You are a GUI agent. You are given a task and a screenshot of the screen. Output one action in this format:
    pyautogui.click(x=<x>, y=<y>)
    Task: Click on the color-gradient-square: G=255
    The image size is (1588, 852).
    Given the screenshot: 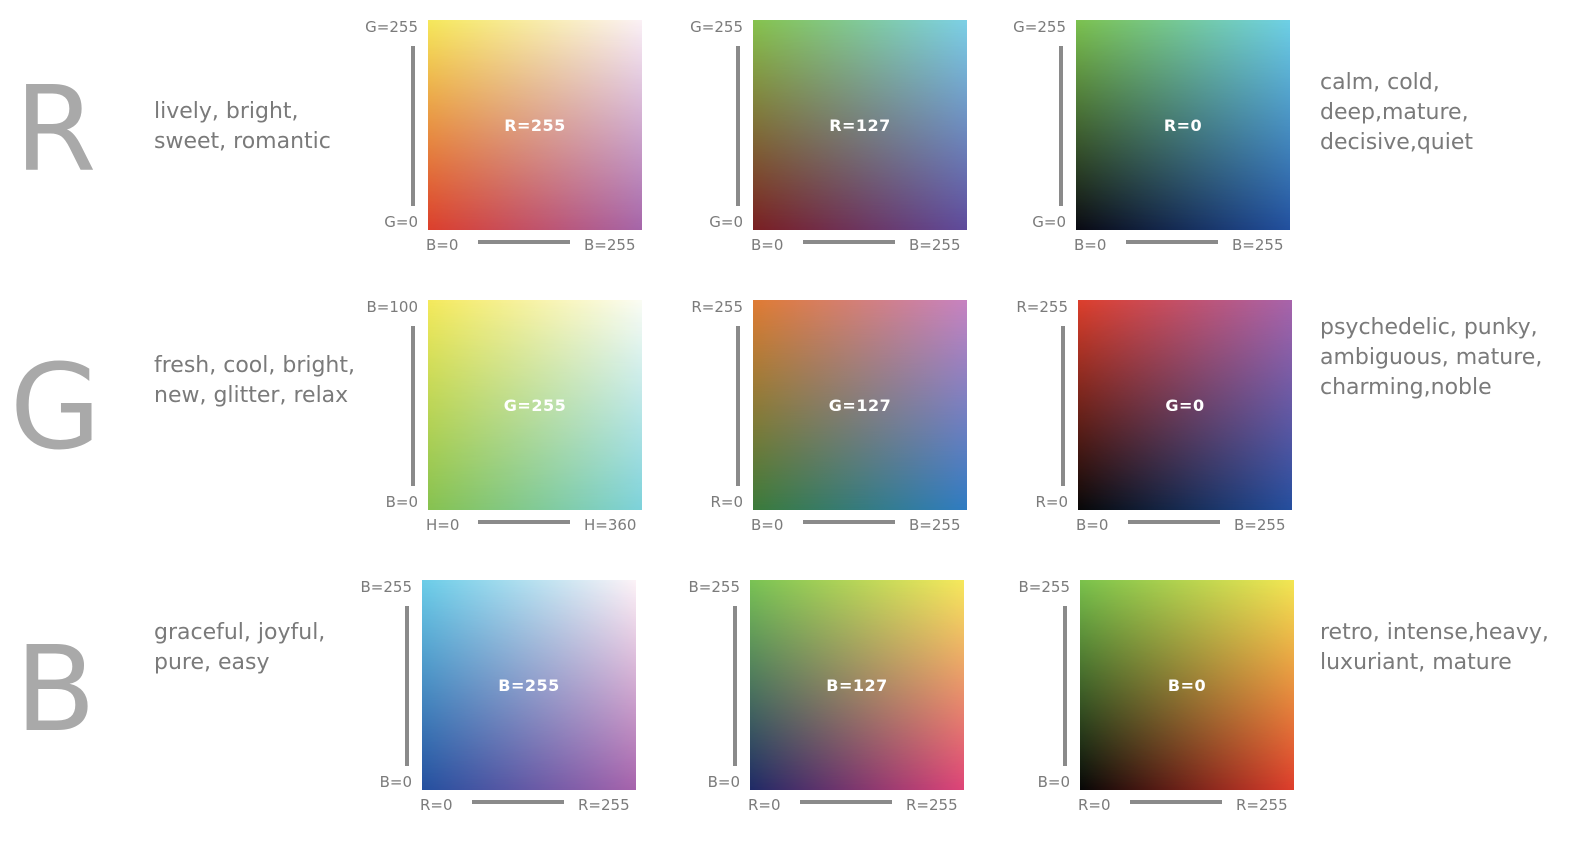 What is the action you would take?
    pyautogui.click(x=535, y=405)
    